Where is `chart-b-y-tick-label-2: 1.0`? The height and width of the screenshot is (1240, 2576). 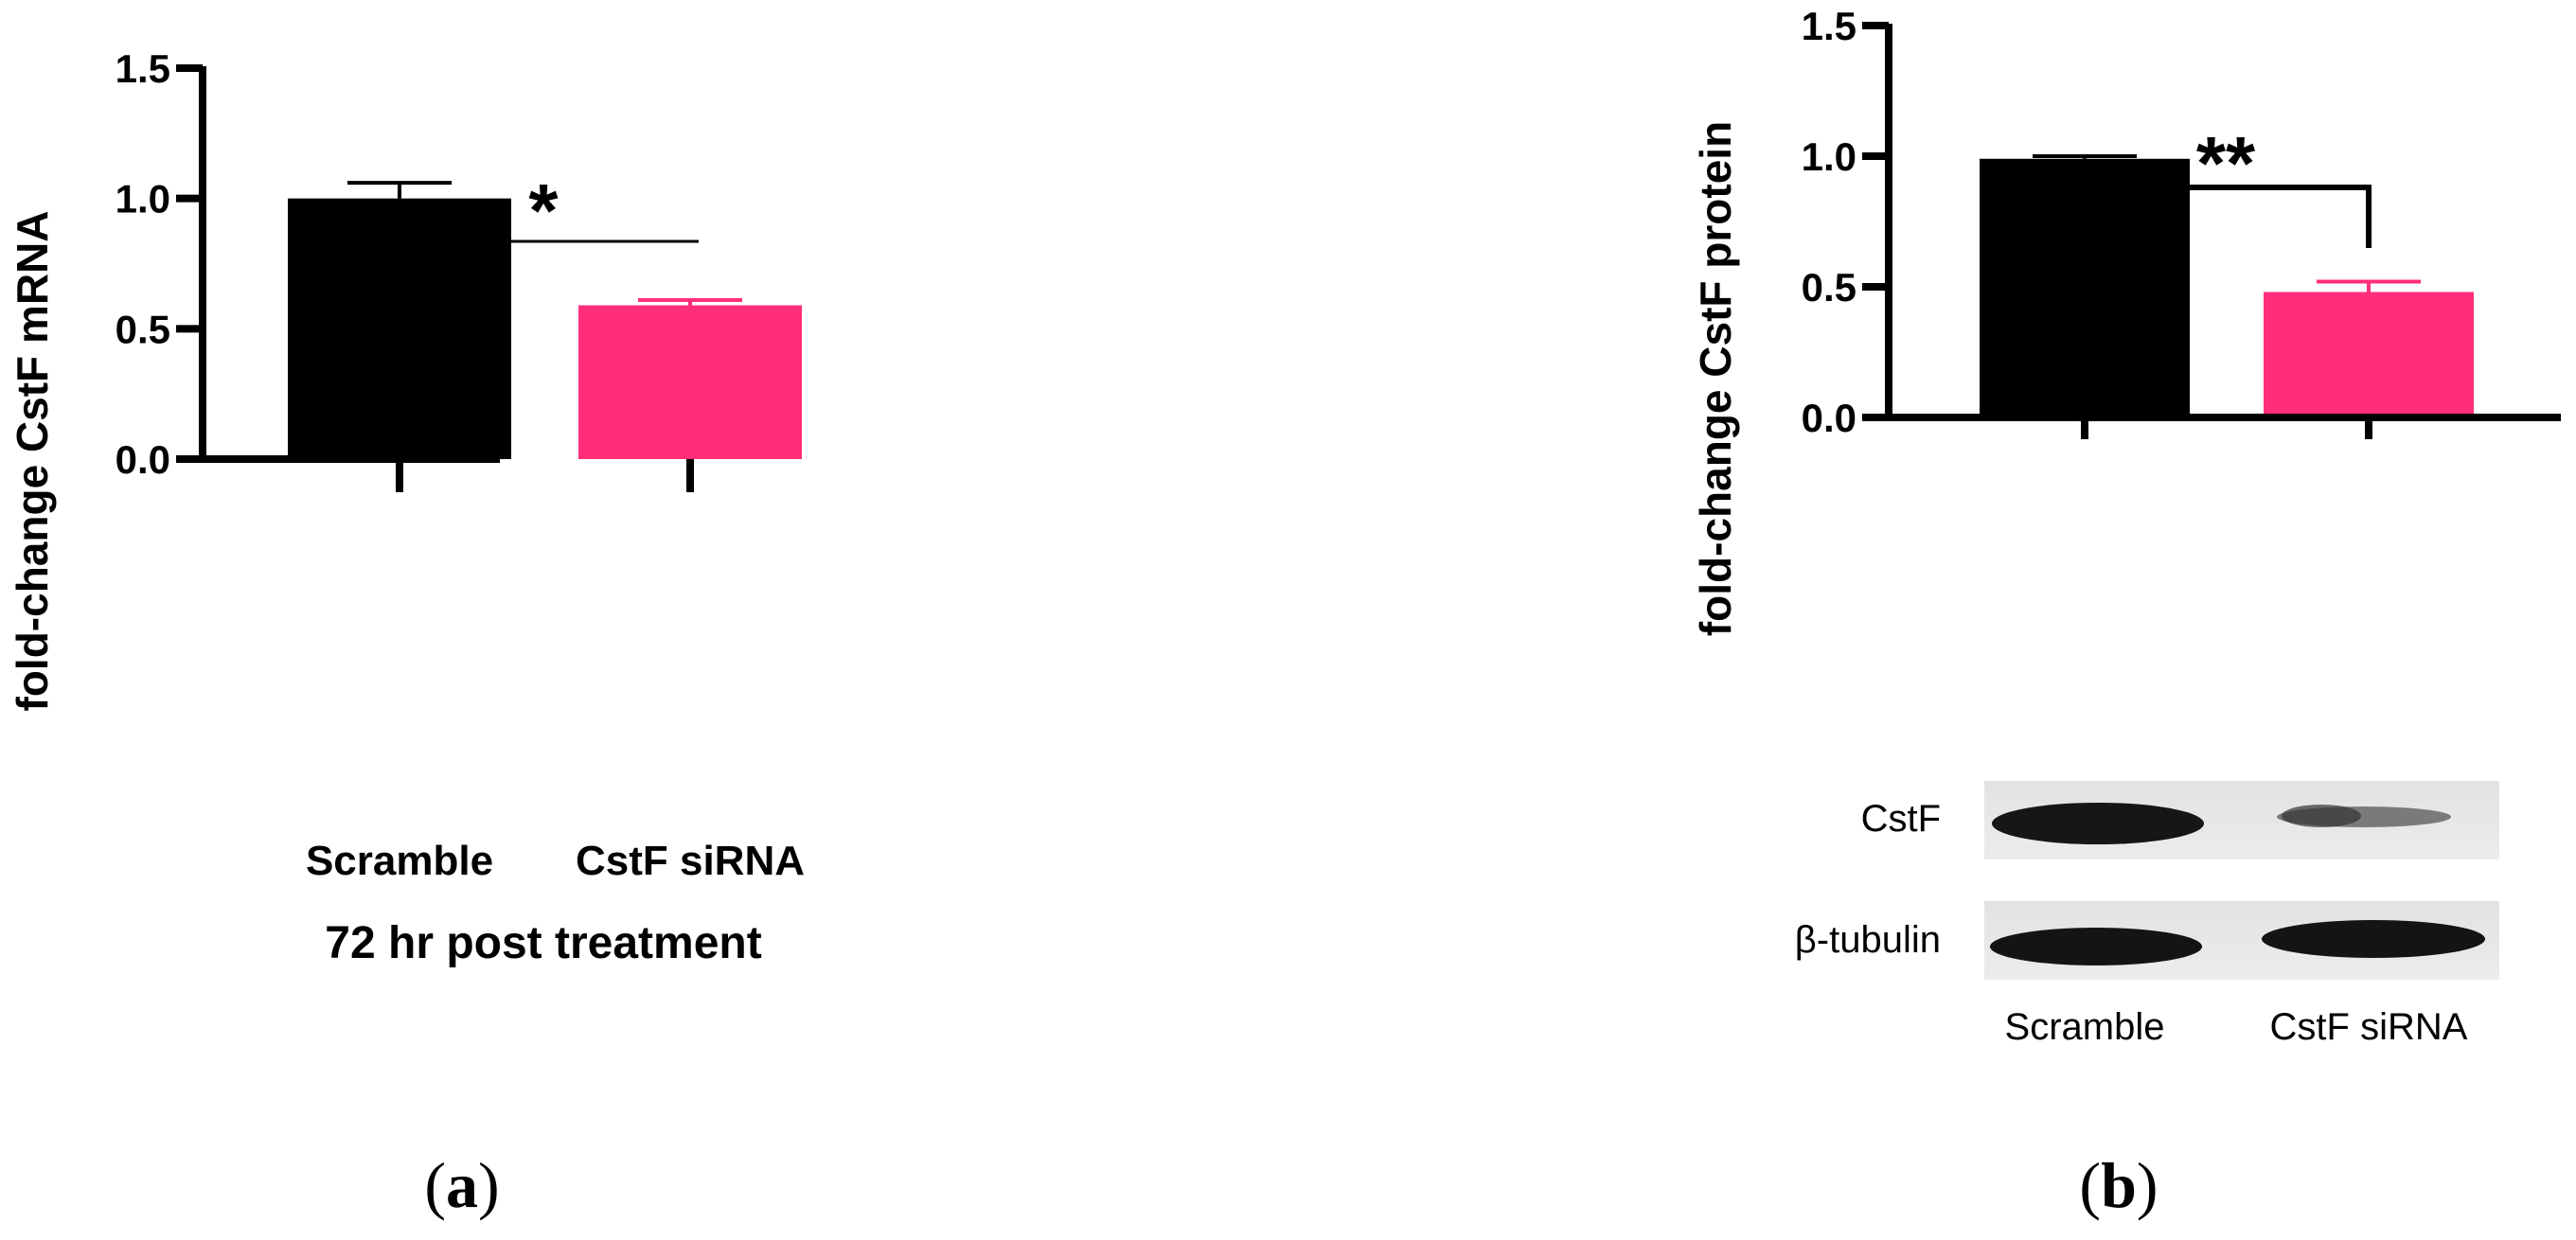 chart-b-y-tick-label-2: 1.0 is located at coordinates (1829, 156).